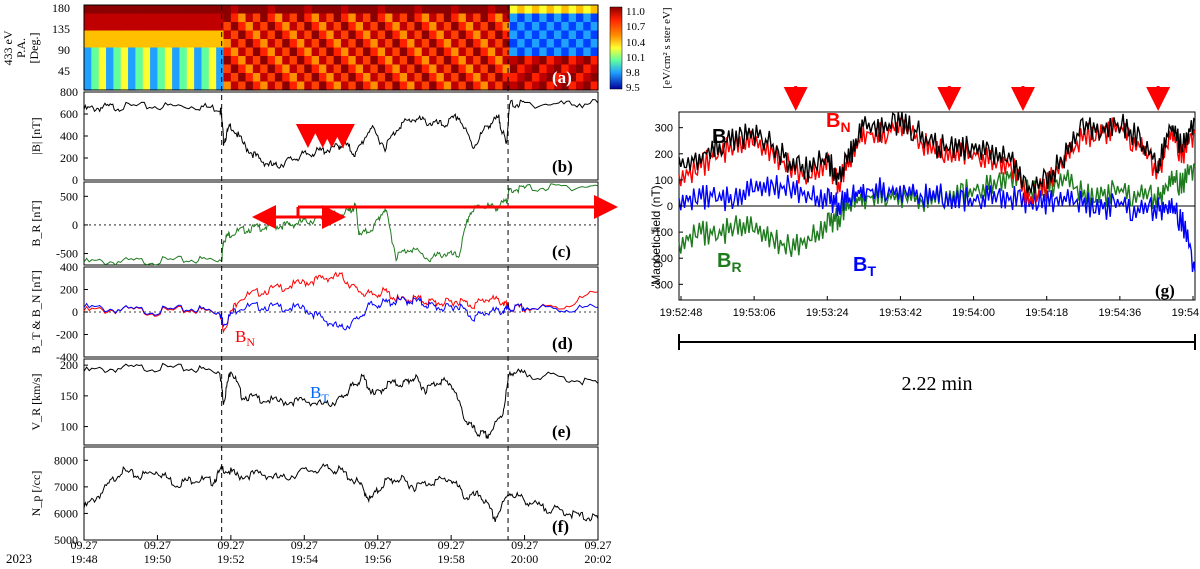 The width and height of the screenshot is (1200, 569). I want to click on ytick-label: 90, so click(64, 50).